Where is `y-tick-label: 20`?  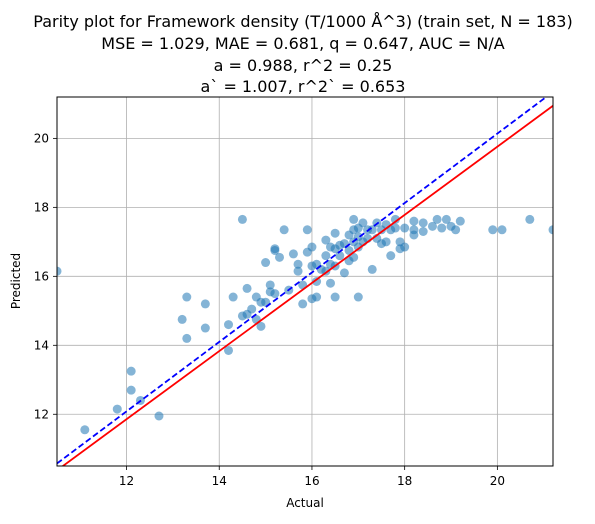
y-tick-label: 20 is located at coordinates (41, 138).